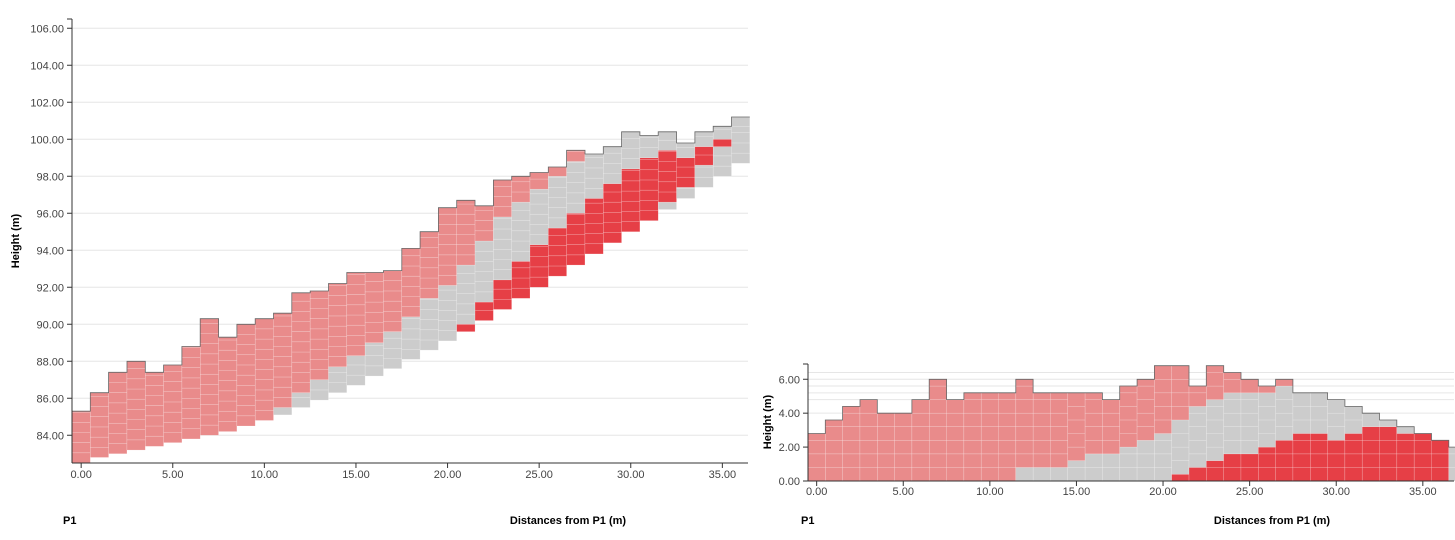  Describe the element at coordinates (80, 475) in the screenshot. I see `x-tick-label: 0.00` at that location.